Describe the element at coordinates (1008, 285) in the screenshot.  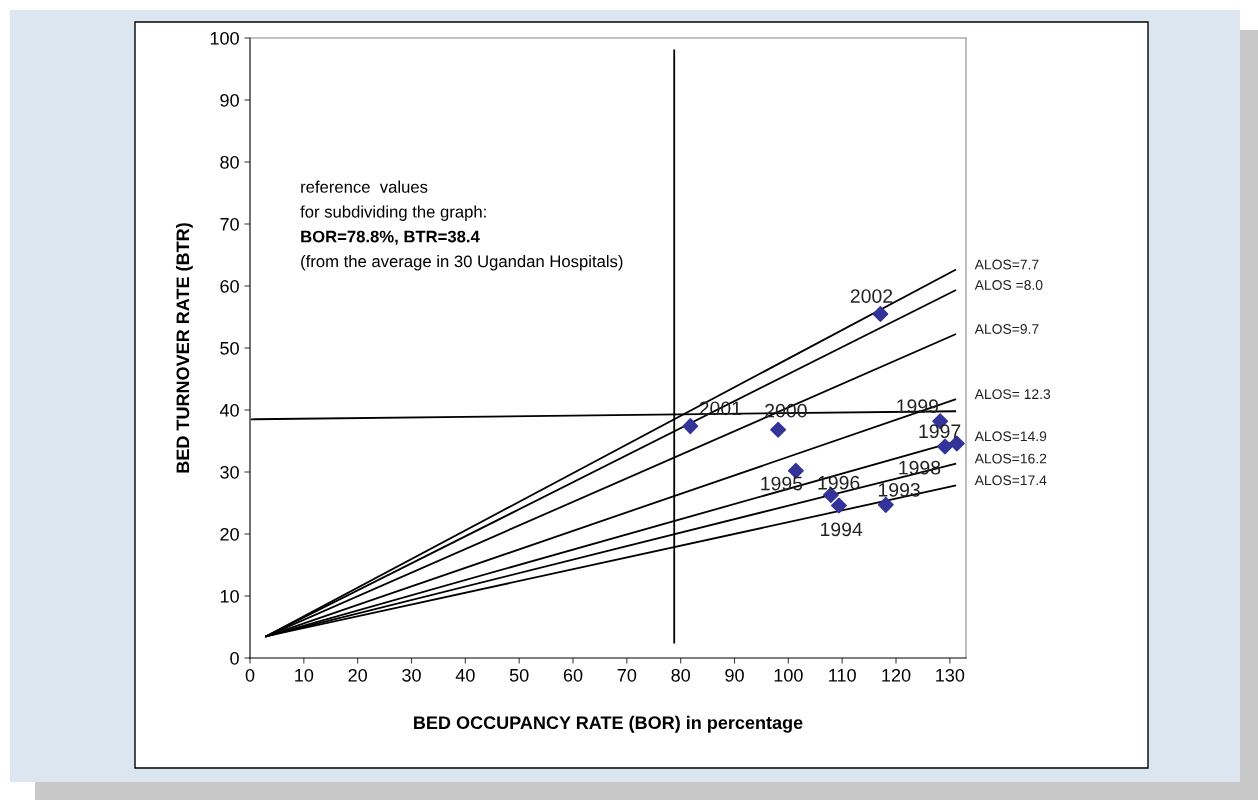
I see `series-label: ALOS =8.0` at that location.